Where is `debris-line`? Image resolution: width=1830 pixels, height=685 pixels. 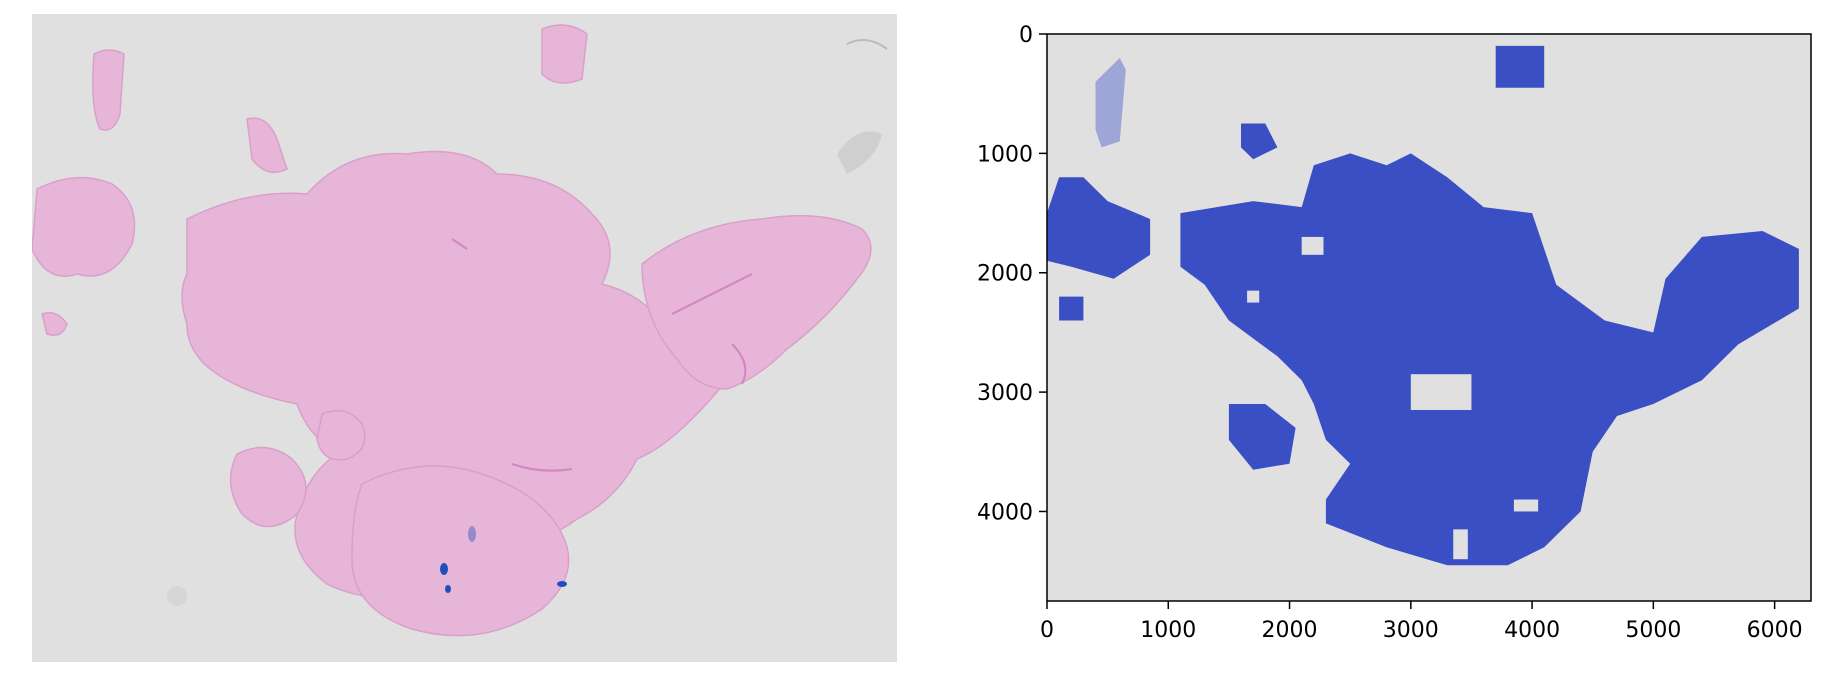
debris-line is located at coordinates (867, 44).